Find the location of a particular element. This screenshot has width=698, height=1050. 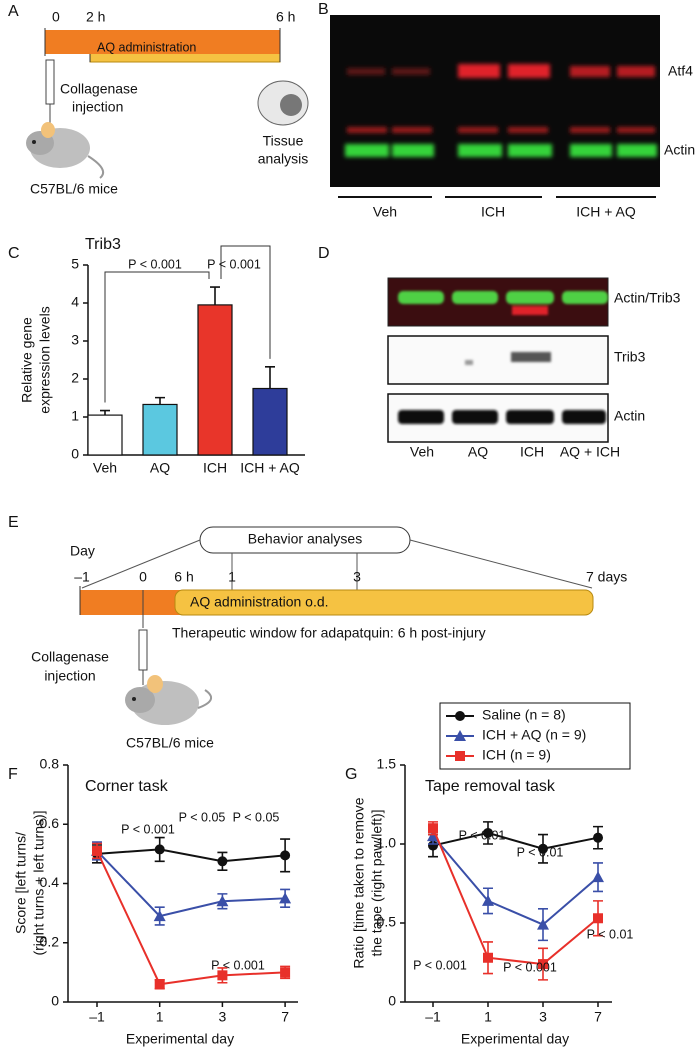

injection-label: Collagenase is located at coordinates (70, 657).